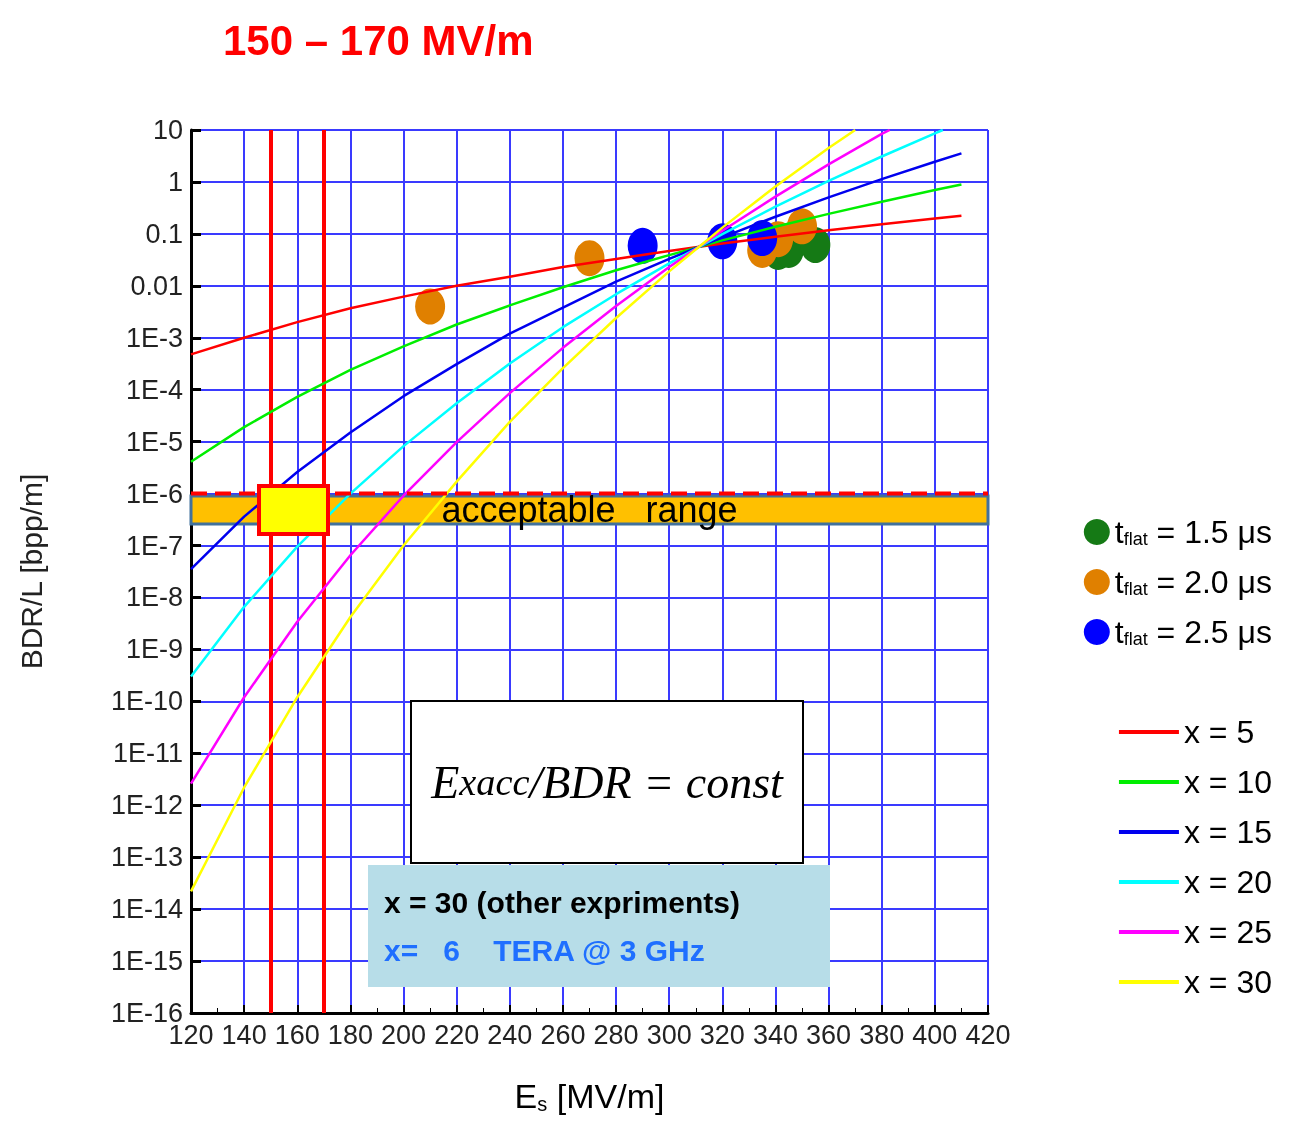 The image size is (1296, 1136). What do you see at coordinates (146, 857) in the screenshot?
I see `y-tick-label: 1E-13` at bounding box center [146, 857].